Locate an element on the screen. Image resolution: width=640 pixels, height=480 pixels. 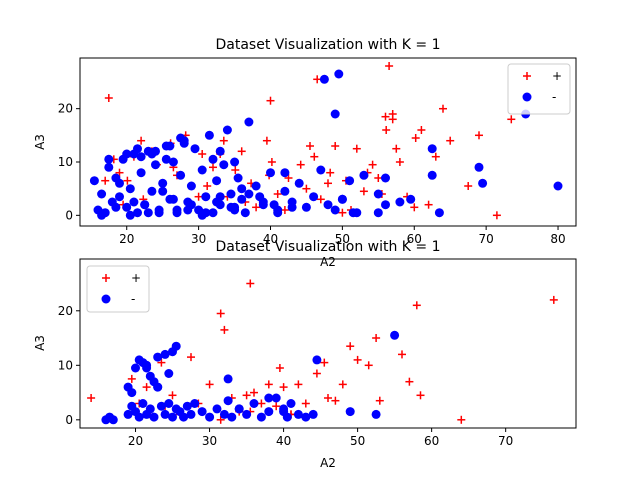
top-subplot-legend: + - is located at coordinates (539, 89).